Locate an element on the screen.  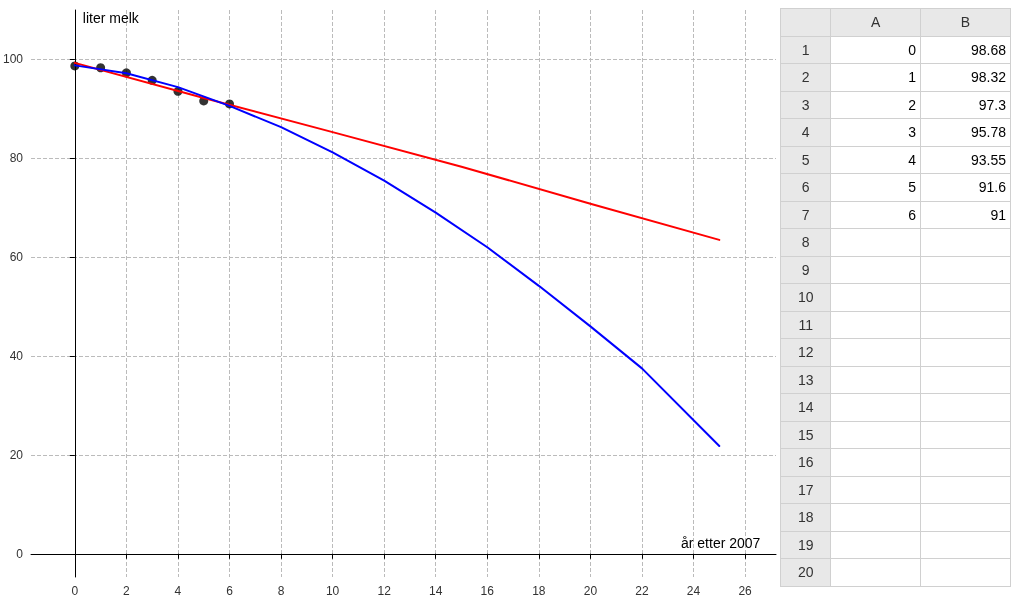
x-tick-label: 14 is located at coordinates (436, 591).